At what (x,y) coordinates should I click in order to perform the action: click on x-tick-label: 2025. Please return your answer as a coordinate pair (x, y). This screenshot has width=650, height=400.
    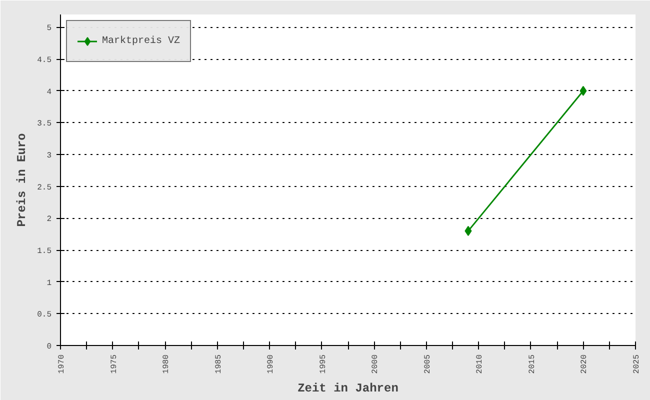
    Looking at the image, I should click on (637, 364).